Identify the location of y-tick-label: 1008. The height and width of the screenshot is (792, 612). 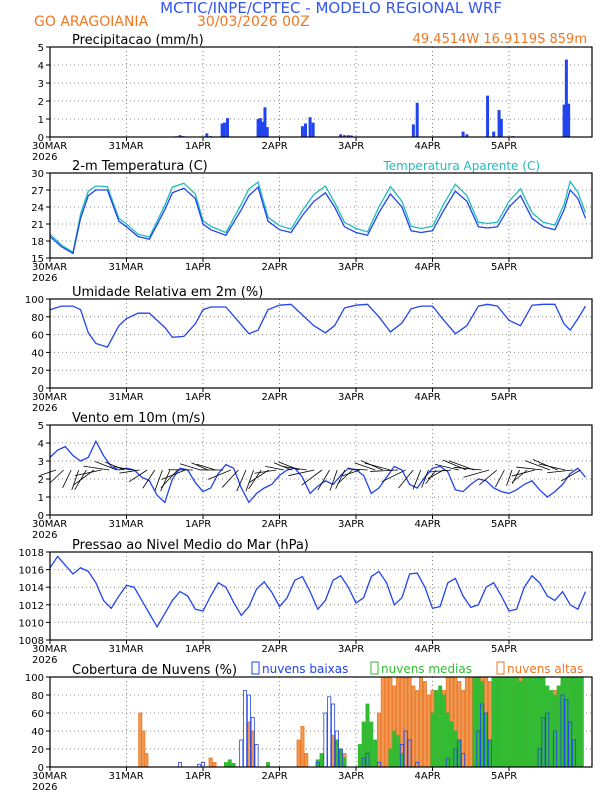
(31, 641).